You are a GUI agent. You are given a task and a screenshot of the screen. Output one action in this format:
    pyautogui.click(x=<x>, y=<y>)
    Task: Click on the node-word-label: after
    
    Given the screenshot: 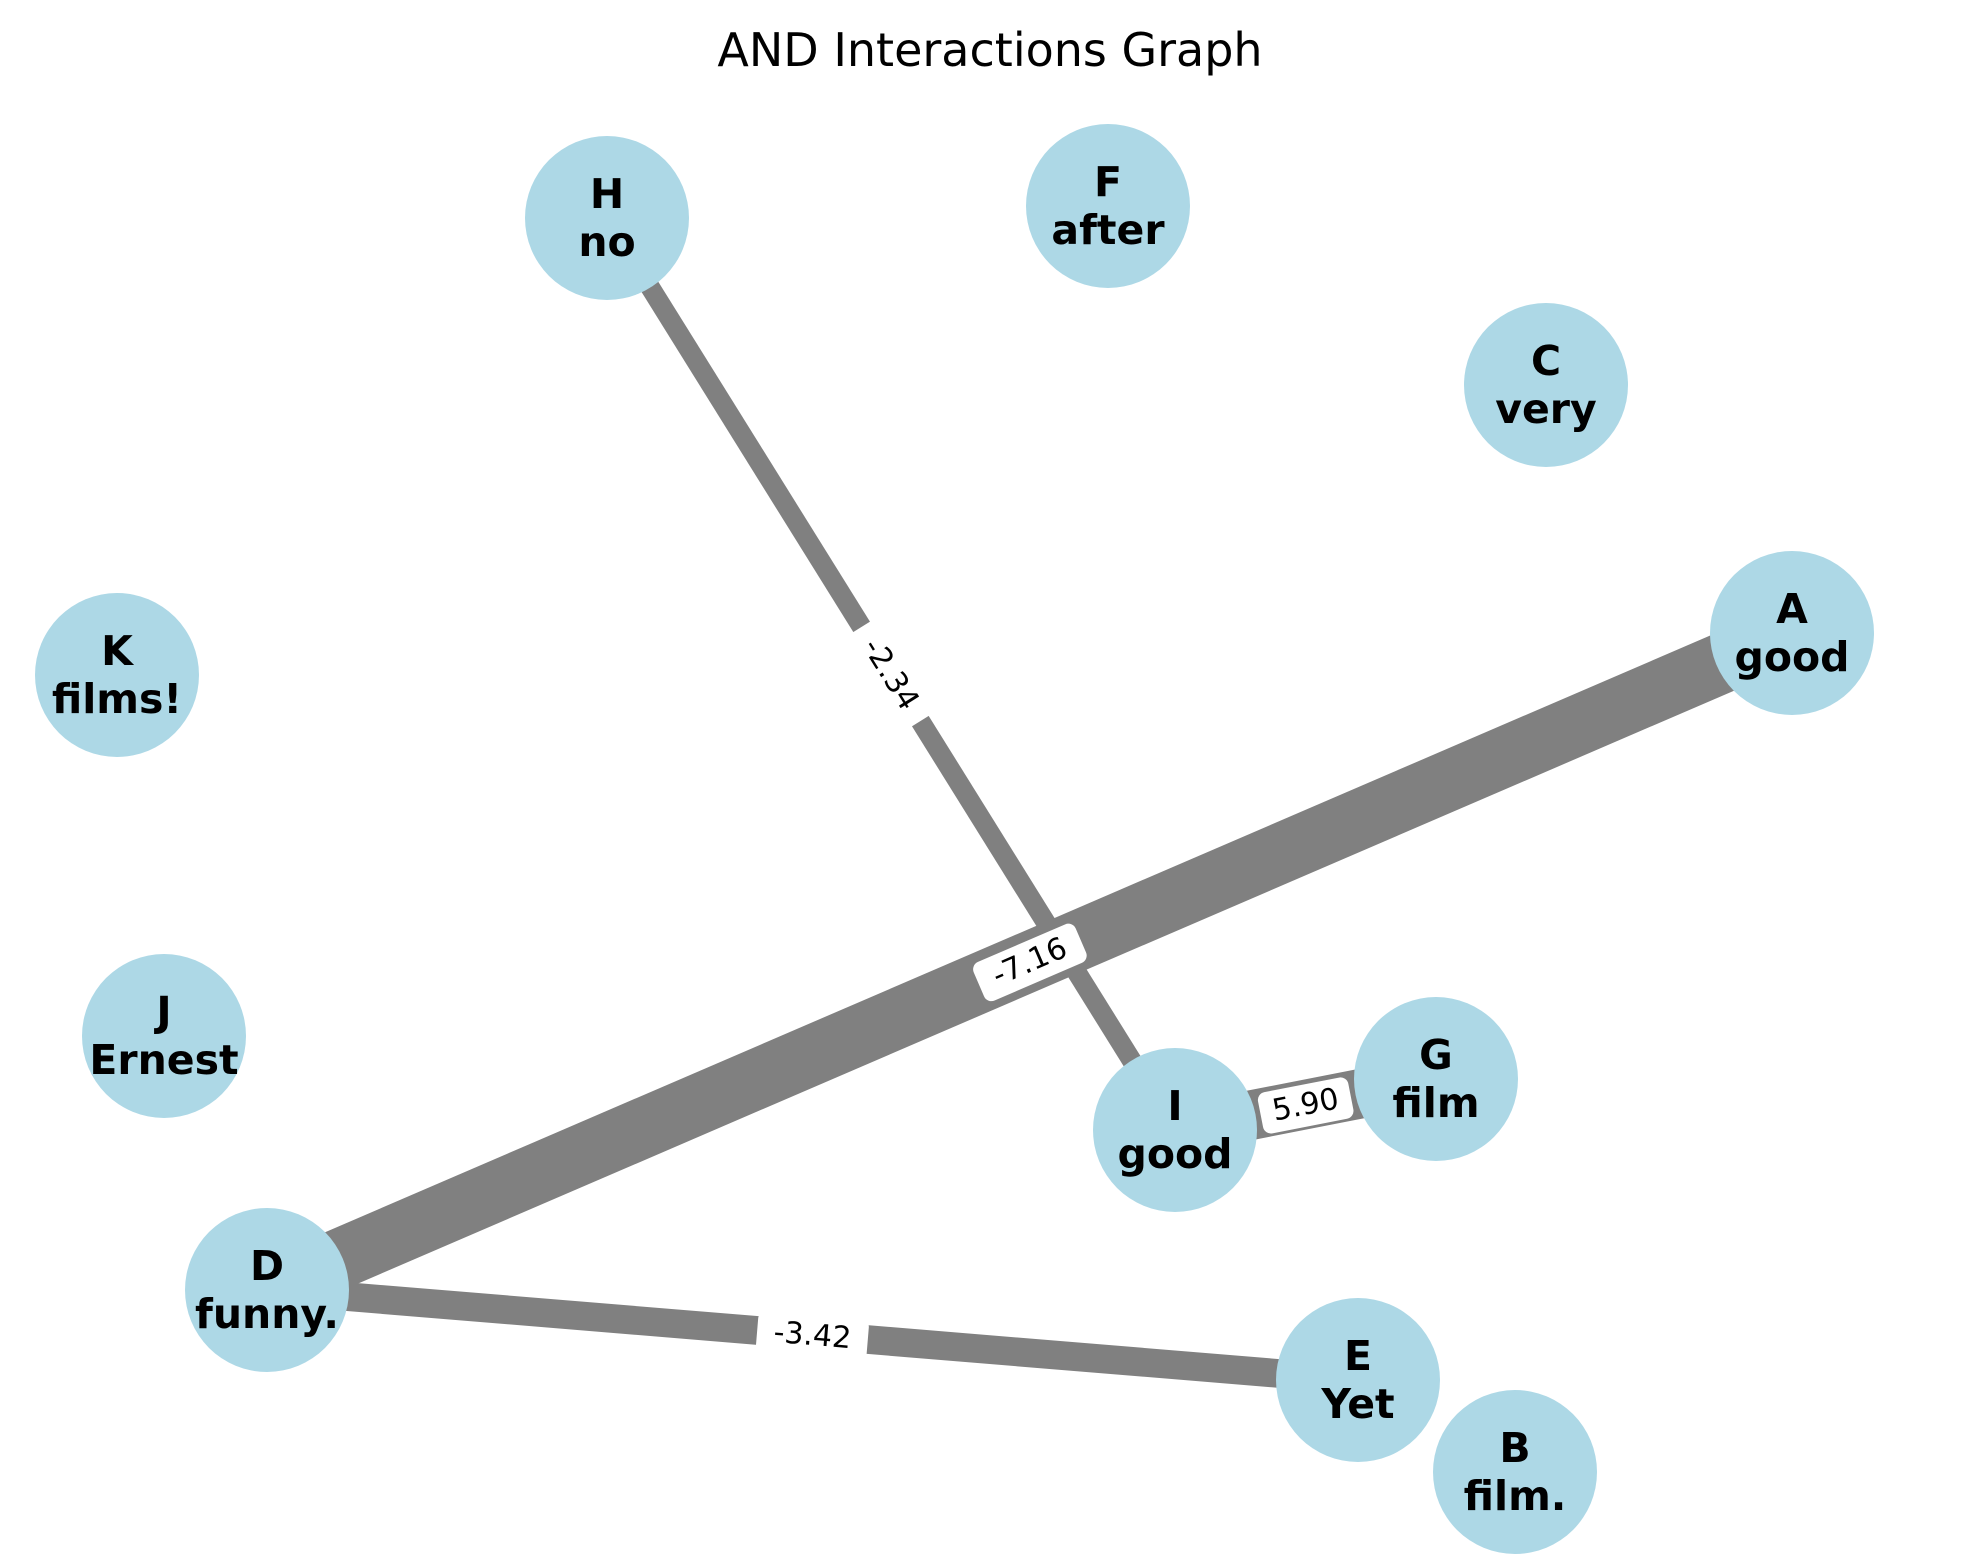 What is the action you would take?
    pyautogui.click(x=1108, y=230)
    